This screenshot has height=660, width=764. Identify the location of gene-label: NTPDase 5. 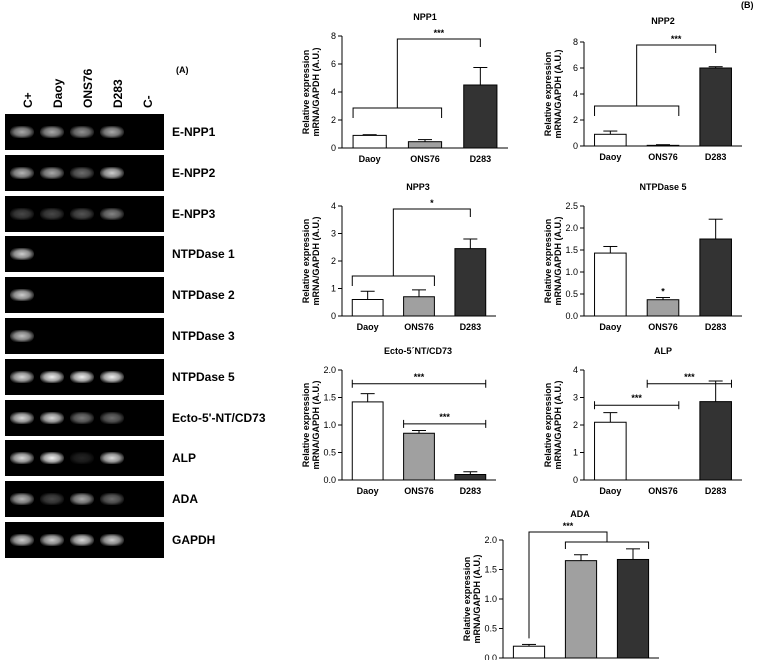
(203, 376).